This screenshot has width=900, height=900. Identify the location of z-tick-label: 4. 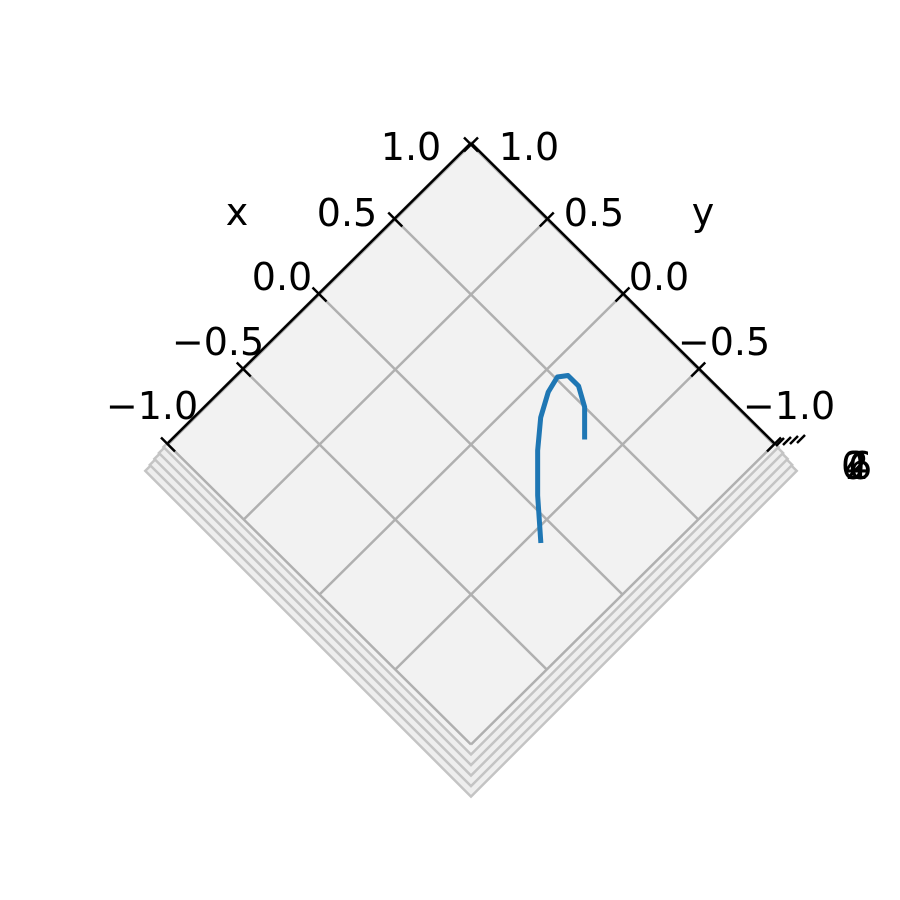
(856, 466).